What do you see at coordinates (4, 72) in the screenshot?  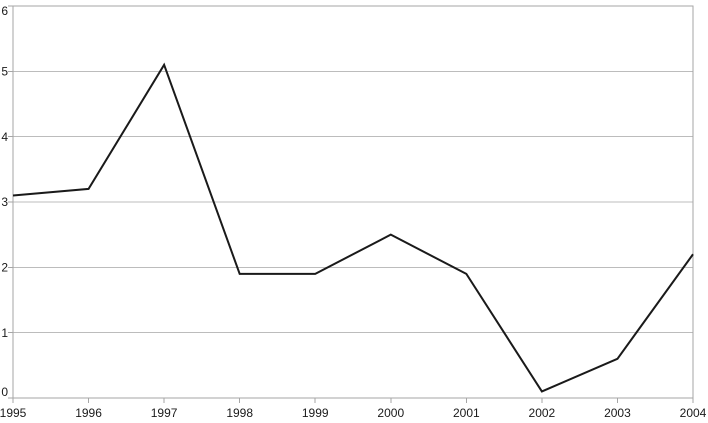 I see `y-tick-label: 5` at bounding box center [4, 72].